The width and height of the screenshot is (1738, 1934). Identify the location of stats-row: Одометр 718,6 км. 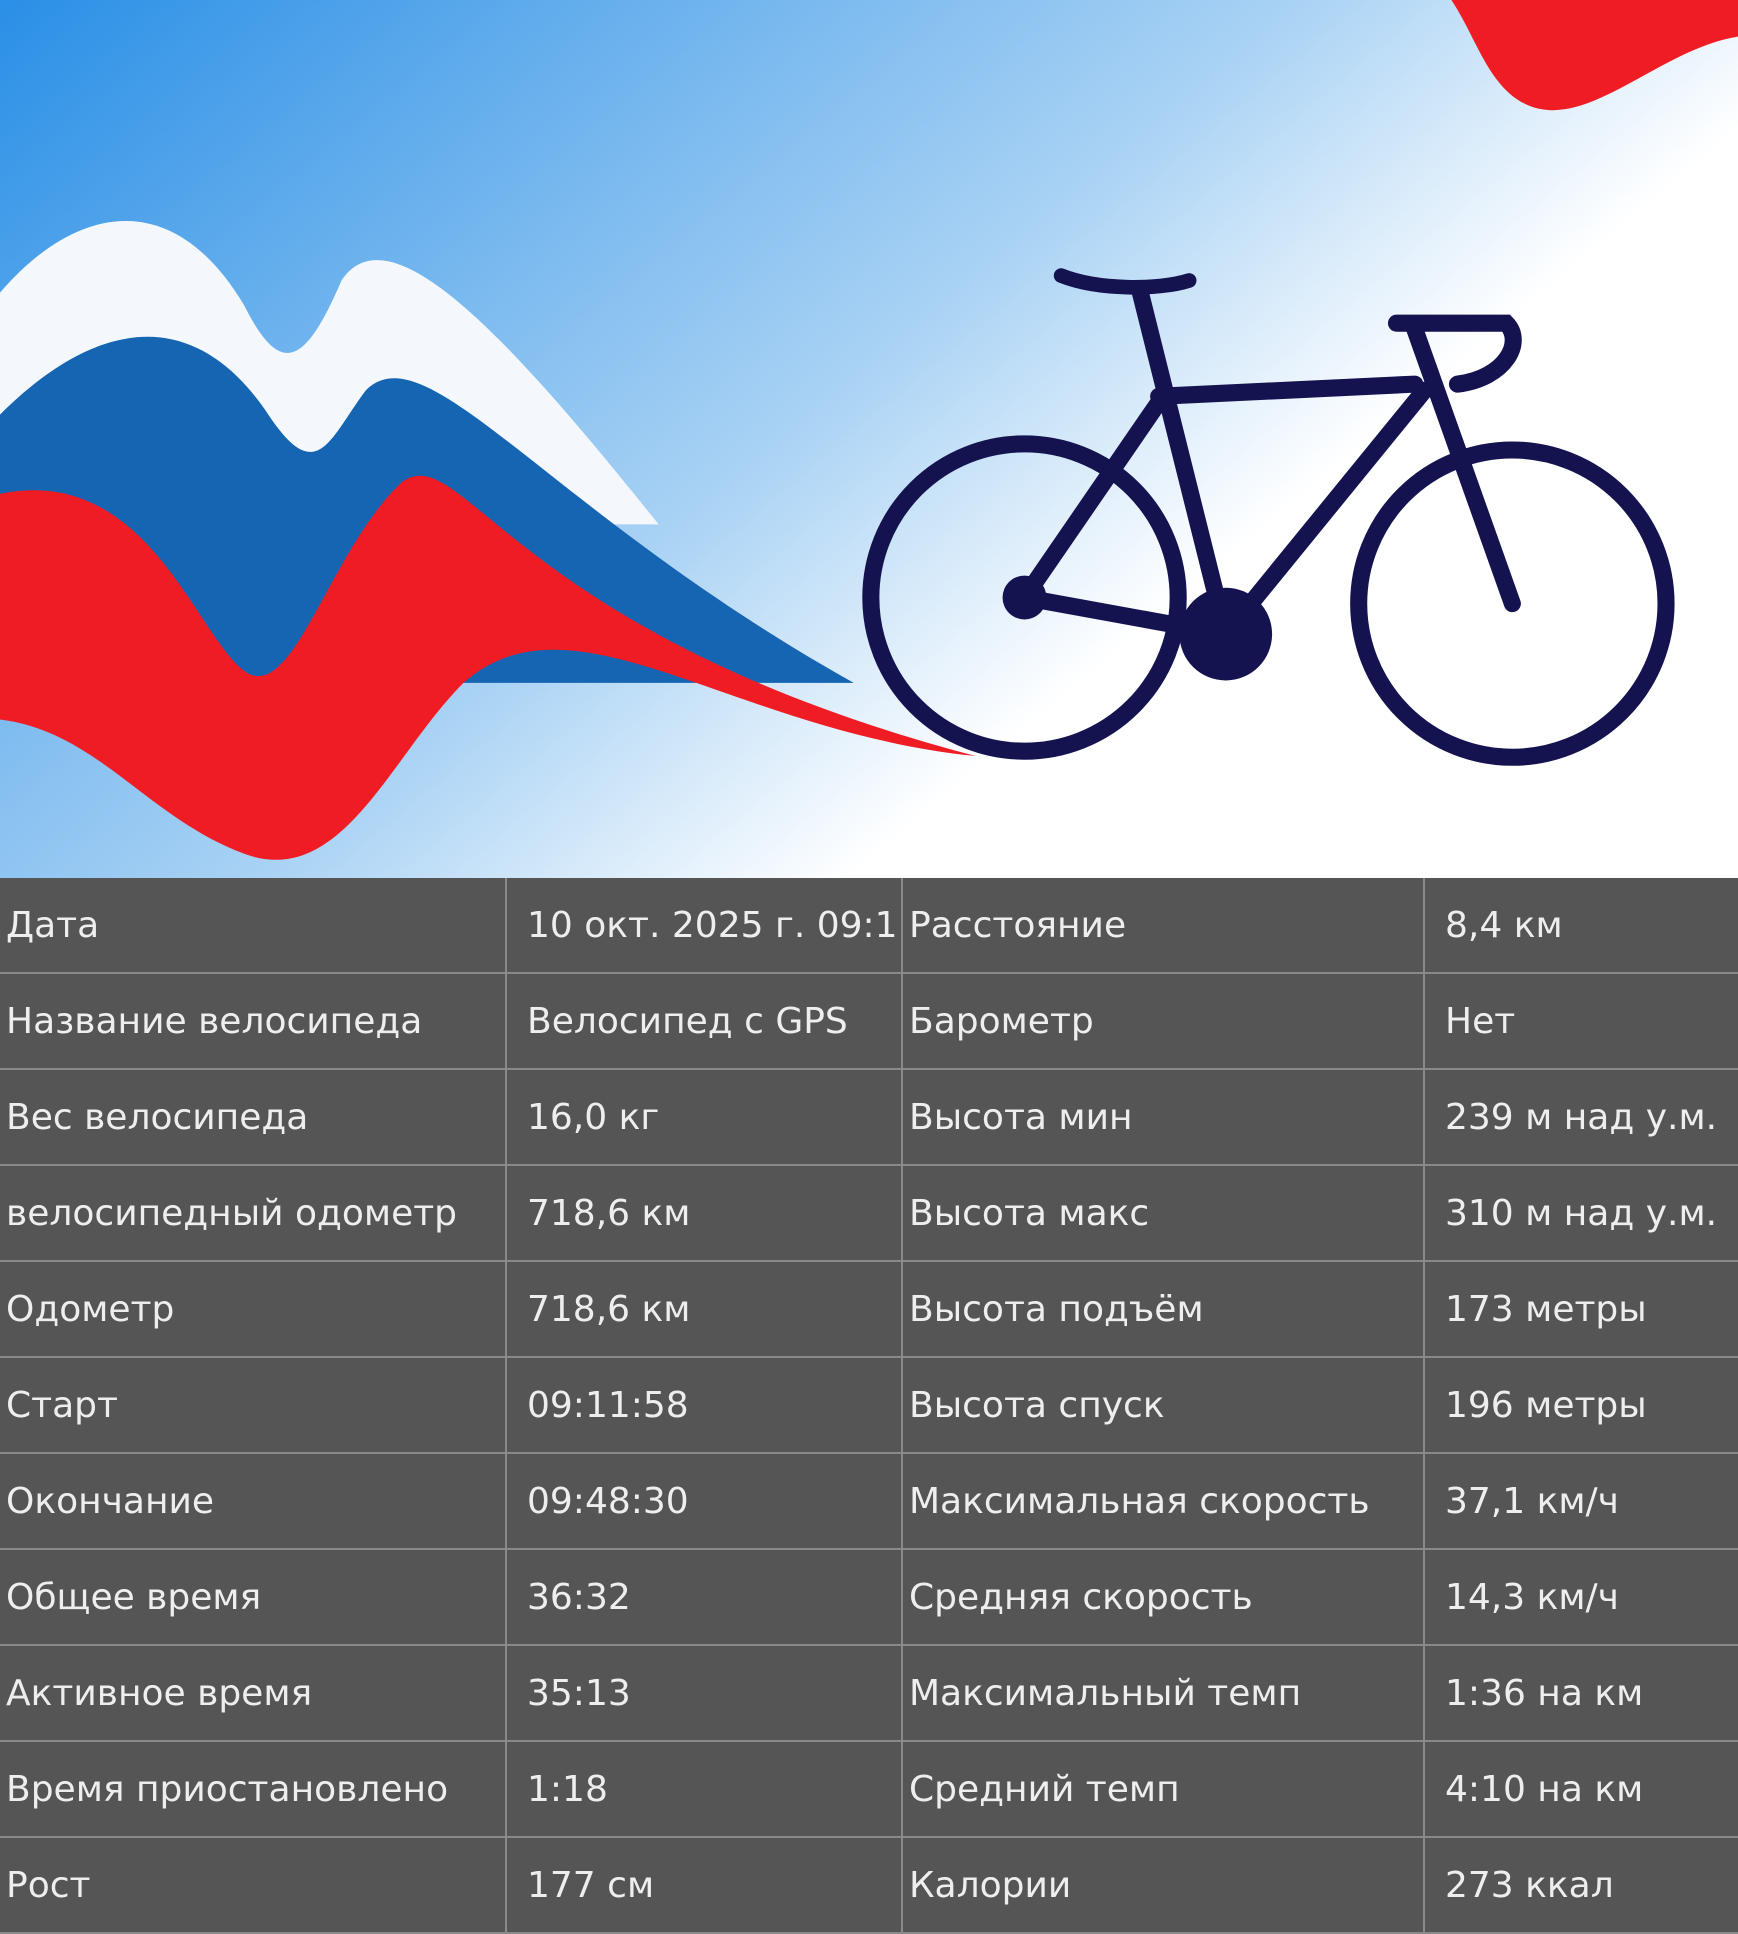
(451, 1309).